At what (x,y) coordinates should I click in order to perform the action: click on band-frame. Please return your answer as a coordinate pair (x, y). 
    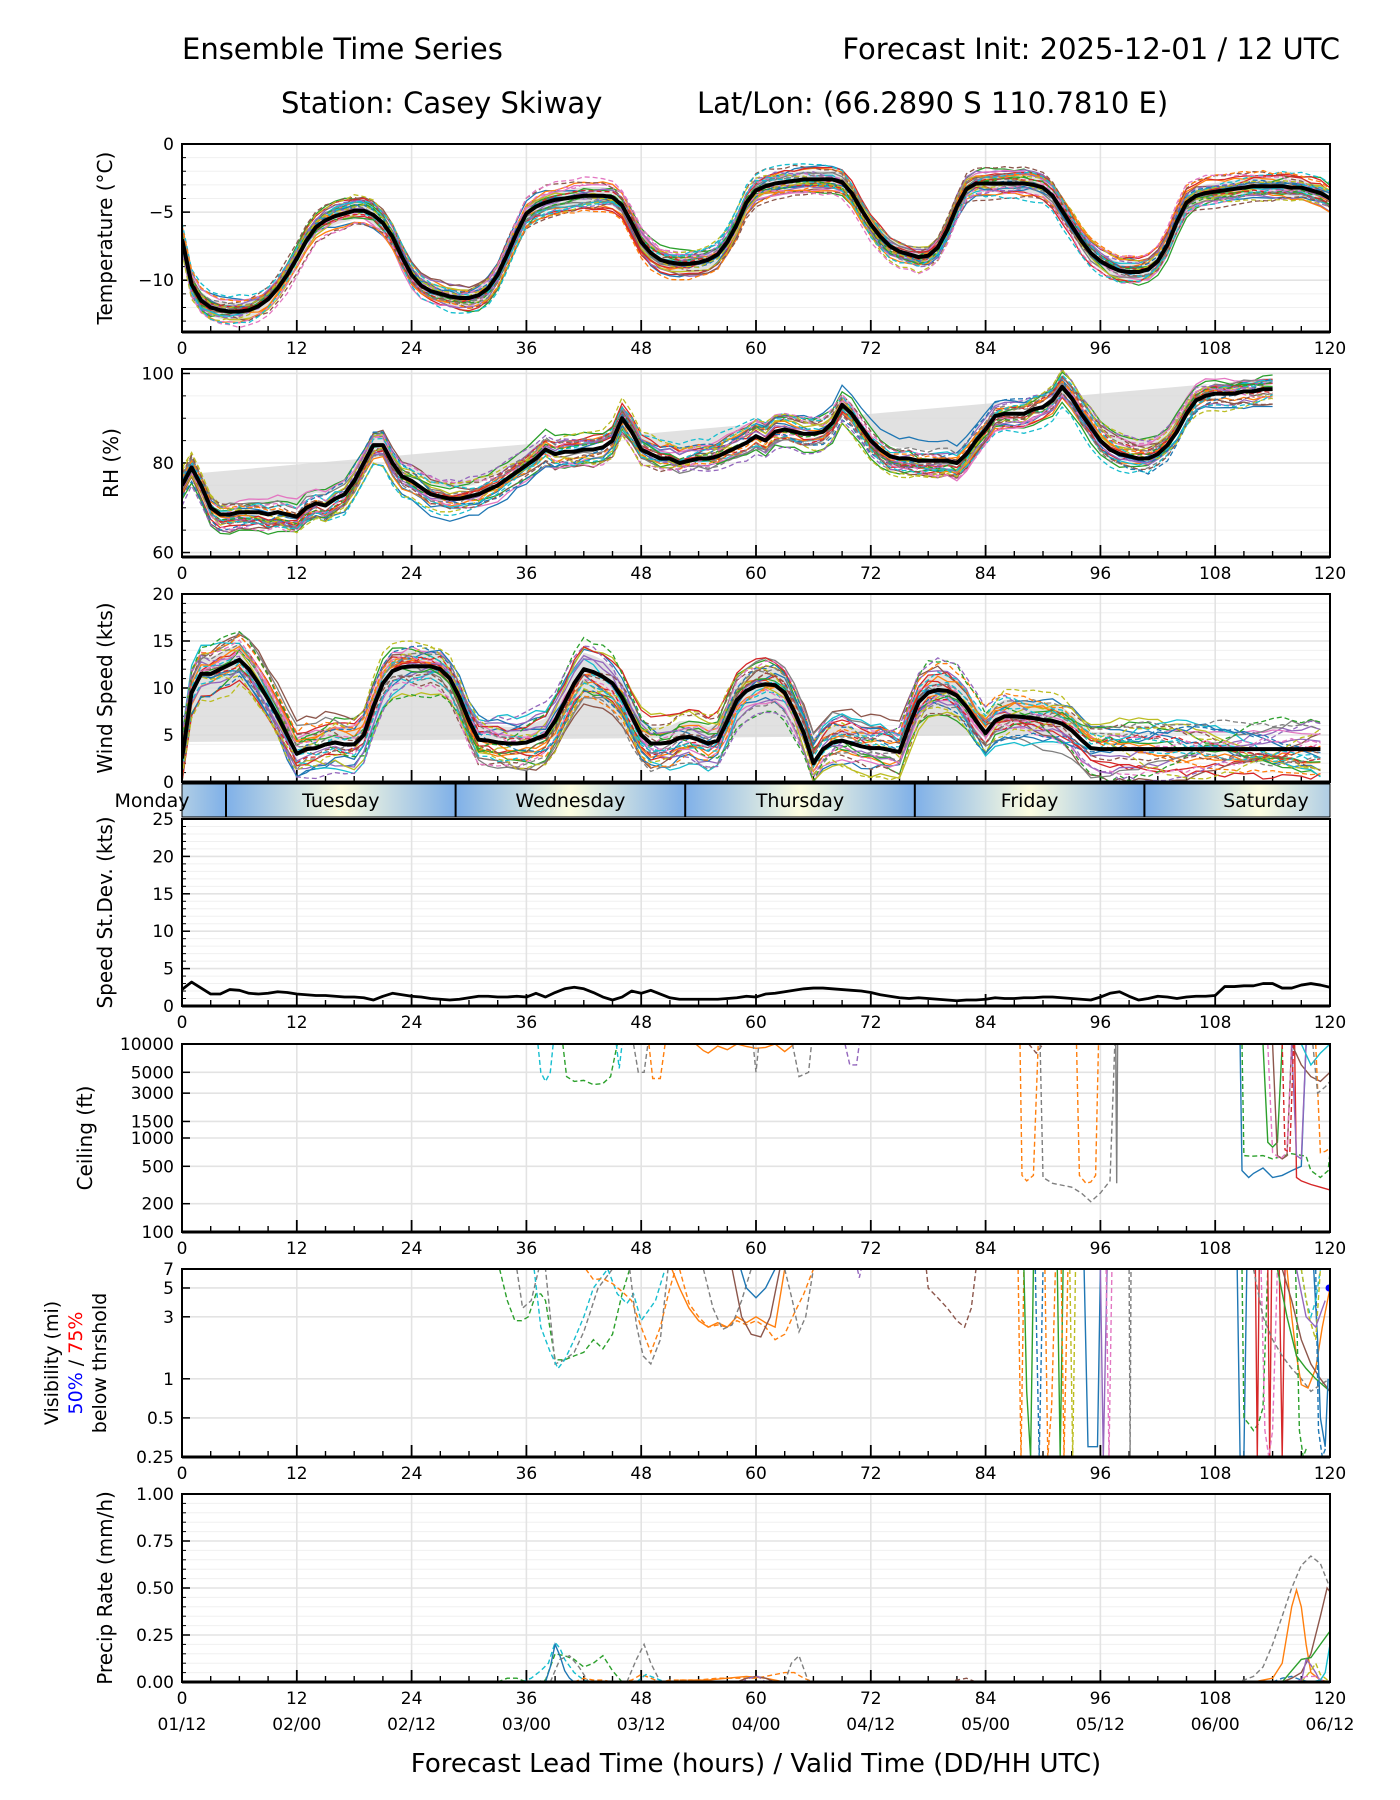
    Looking at the image, I should click on (756, 800).